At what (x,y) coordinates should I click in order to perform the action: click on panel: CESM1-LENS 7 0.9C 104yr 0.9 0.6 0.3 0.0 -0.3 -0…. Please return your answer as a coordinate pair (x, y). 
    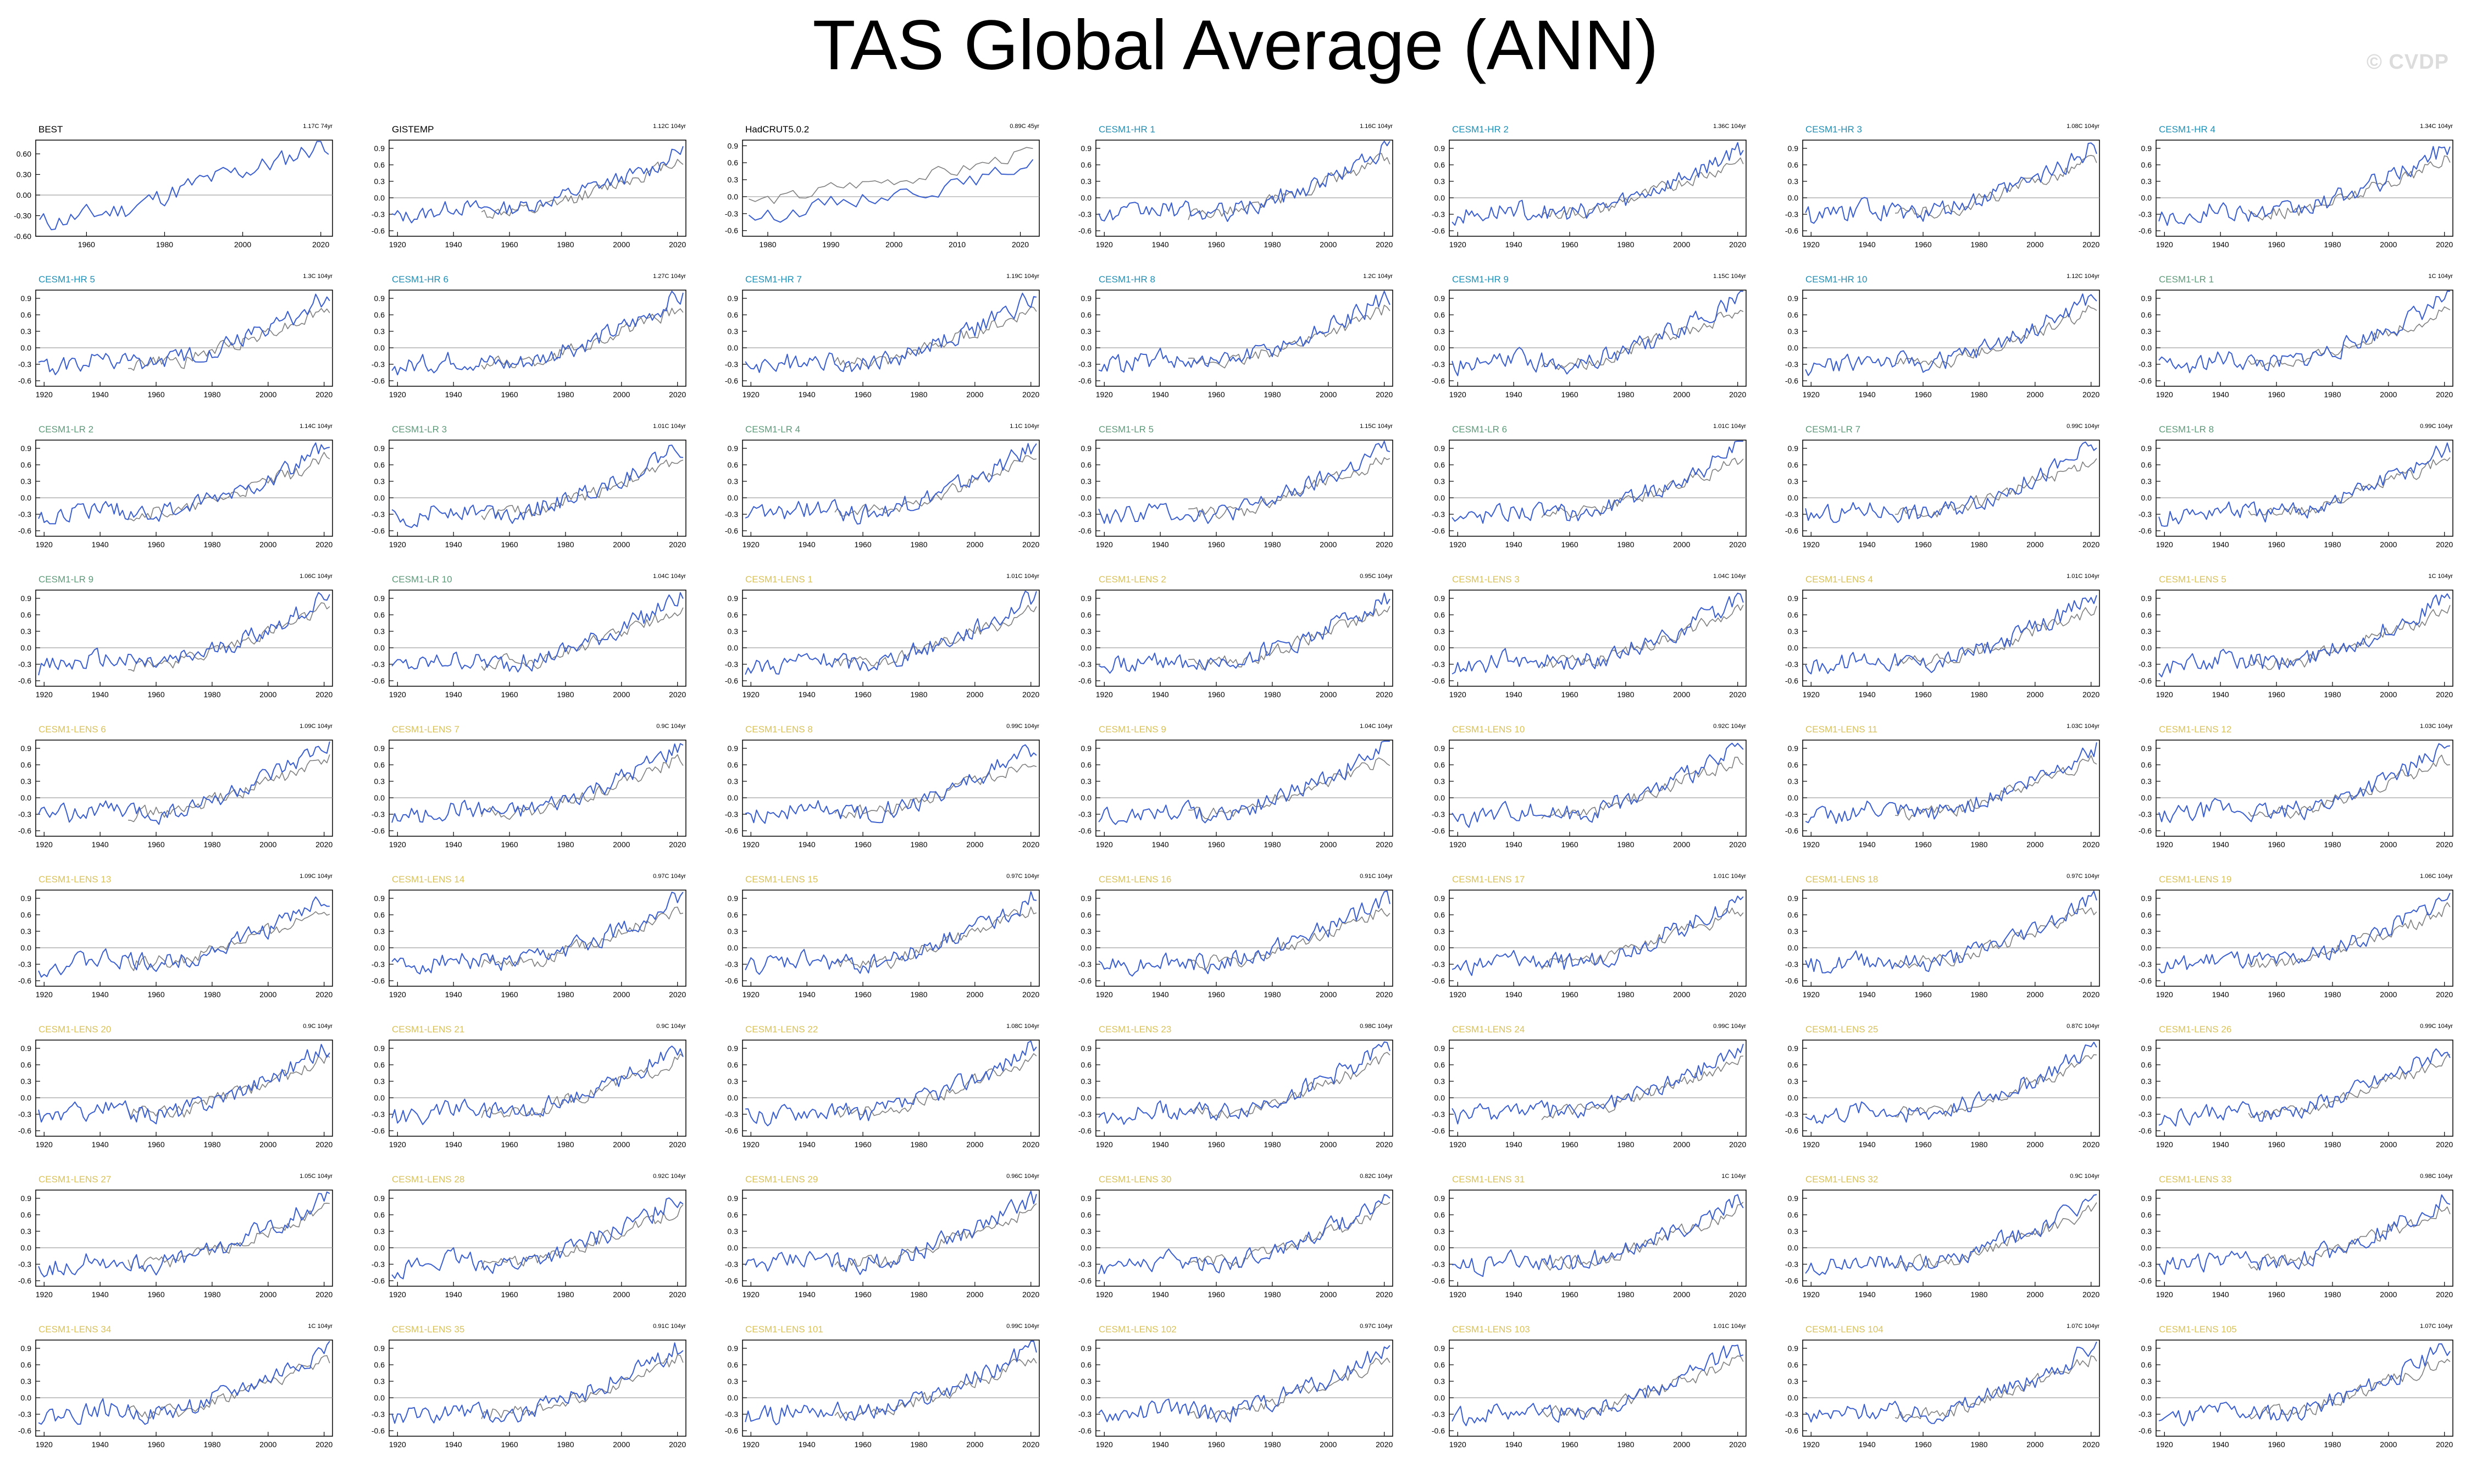
    Looking at the image, I should click on (530, 790).